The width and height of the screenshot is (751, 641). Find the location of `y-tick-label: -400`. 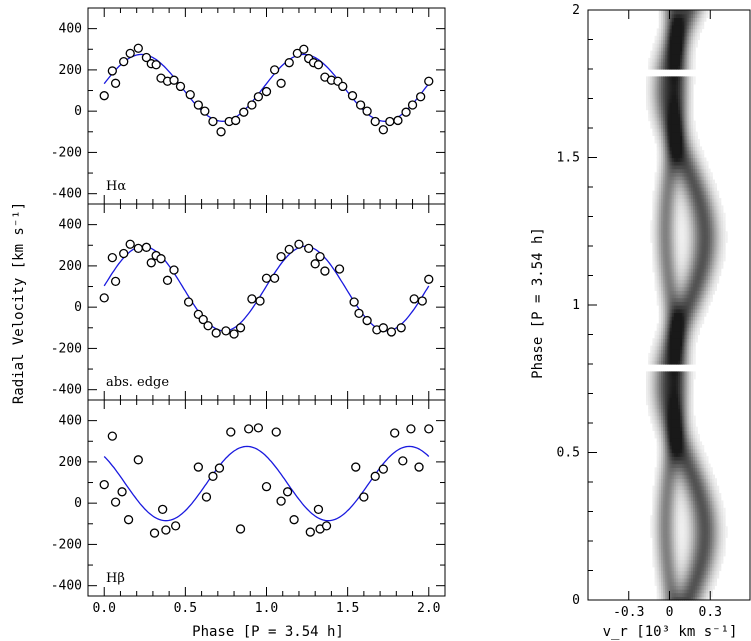

y-tick-label: -400 is located at coordinates (66, 194).